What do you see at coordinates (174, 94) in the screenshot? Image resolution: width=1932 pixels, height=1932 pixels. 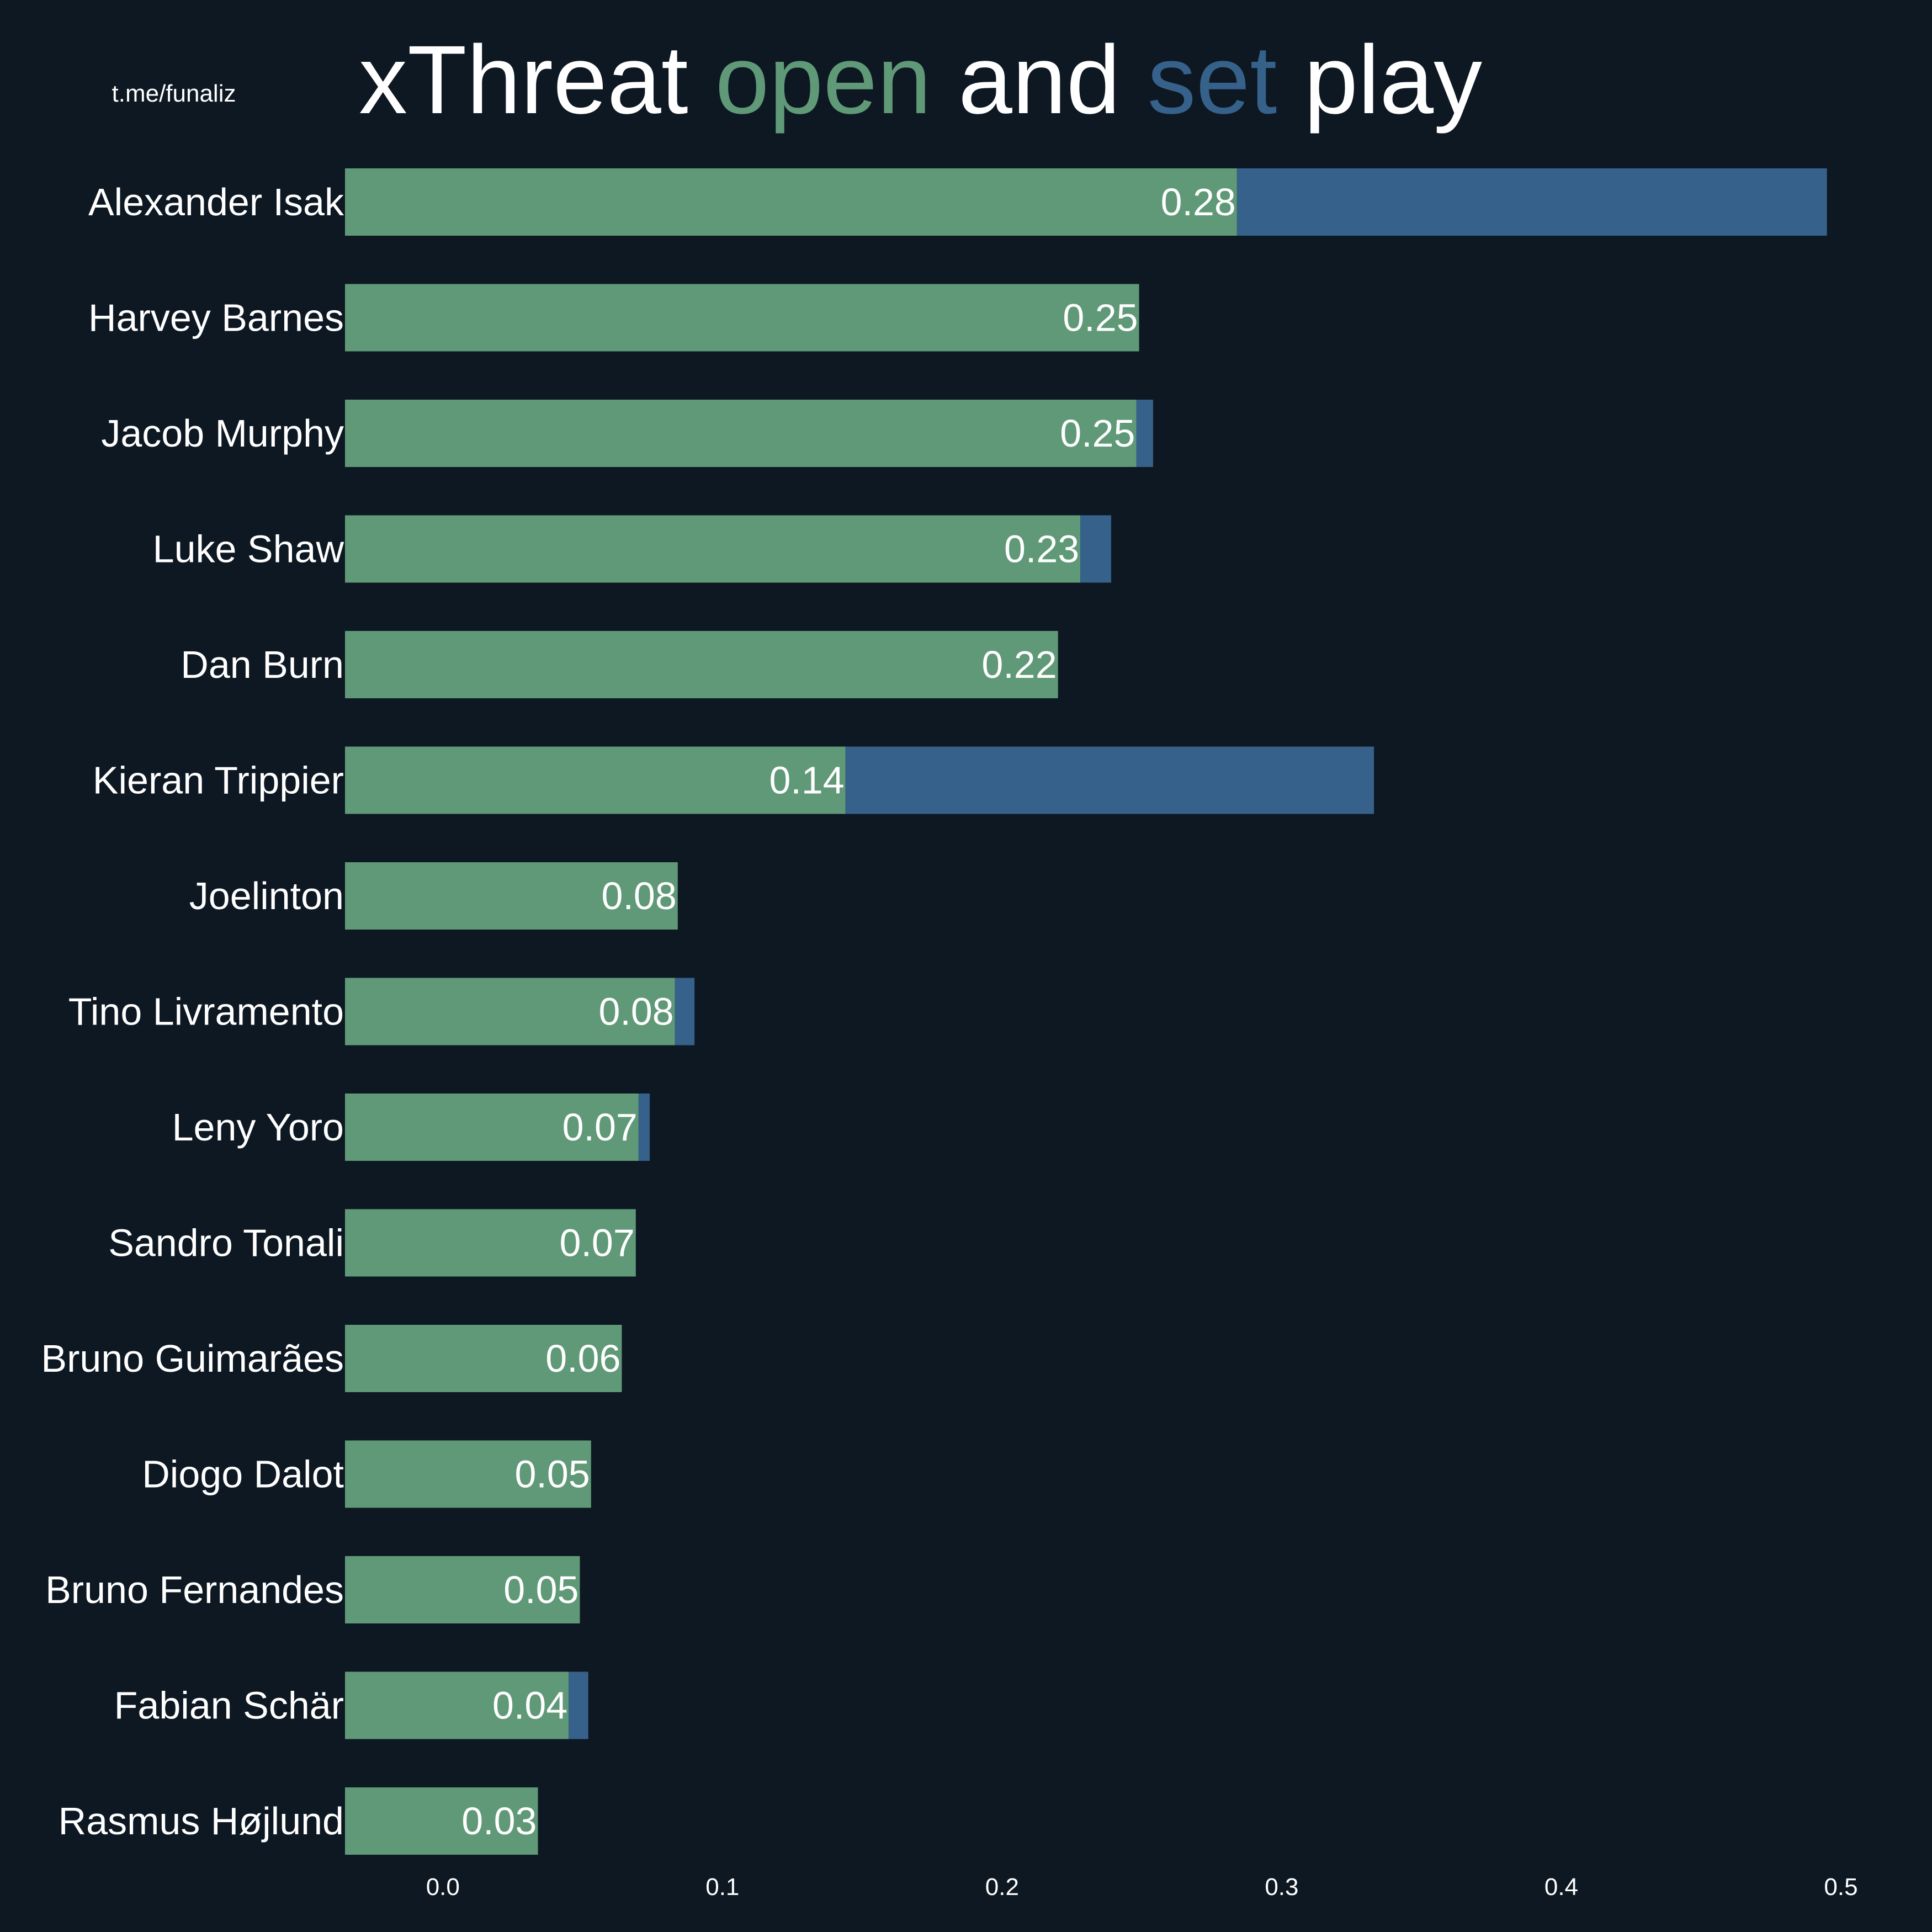 I see `watermark-text: t.me/funaliz` at bounding box center [174, 94].